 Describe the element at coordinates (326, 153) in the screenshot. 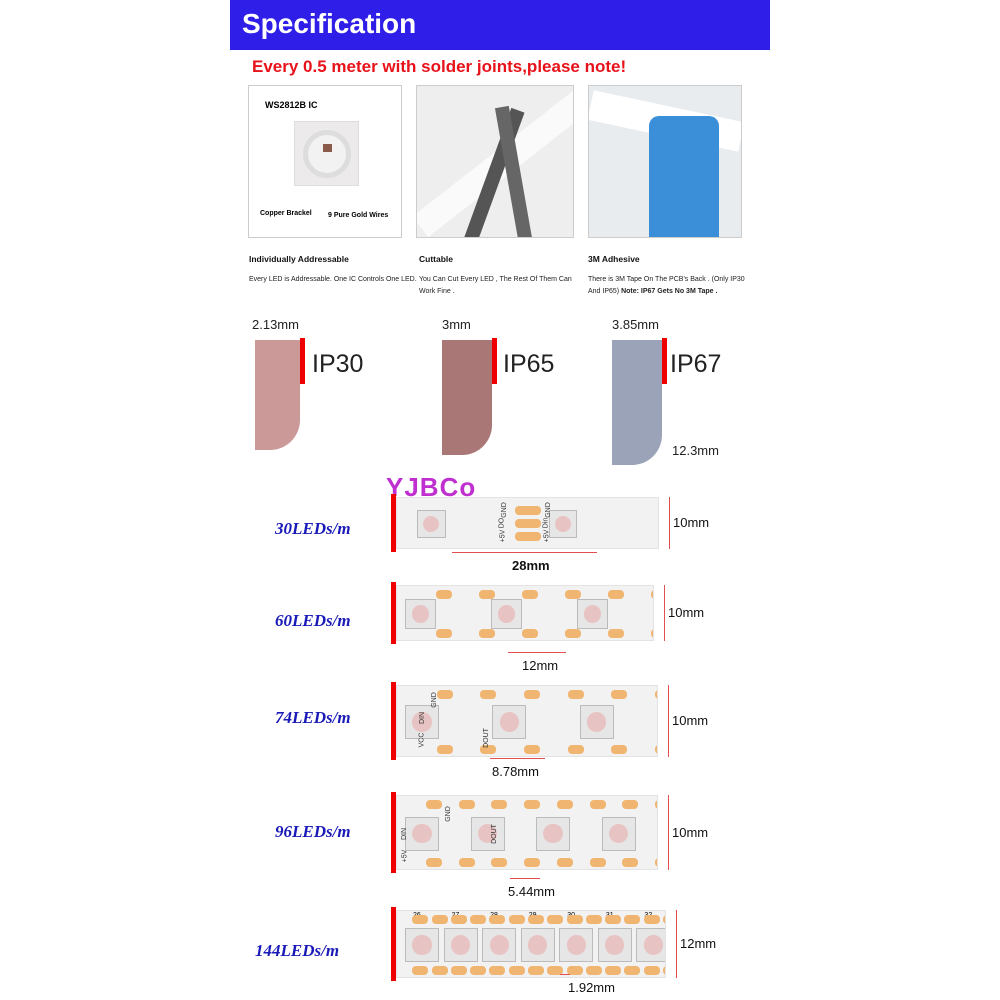

I see `chip-graphic` at that location.